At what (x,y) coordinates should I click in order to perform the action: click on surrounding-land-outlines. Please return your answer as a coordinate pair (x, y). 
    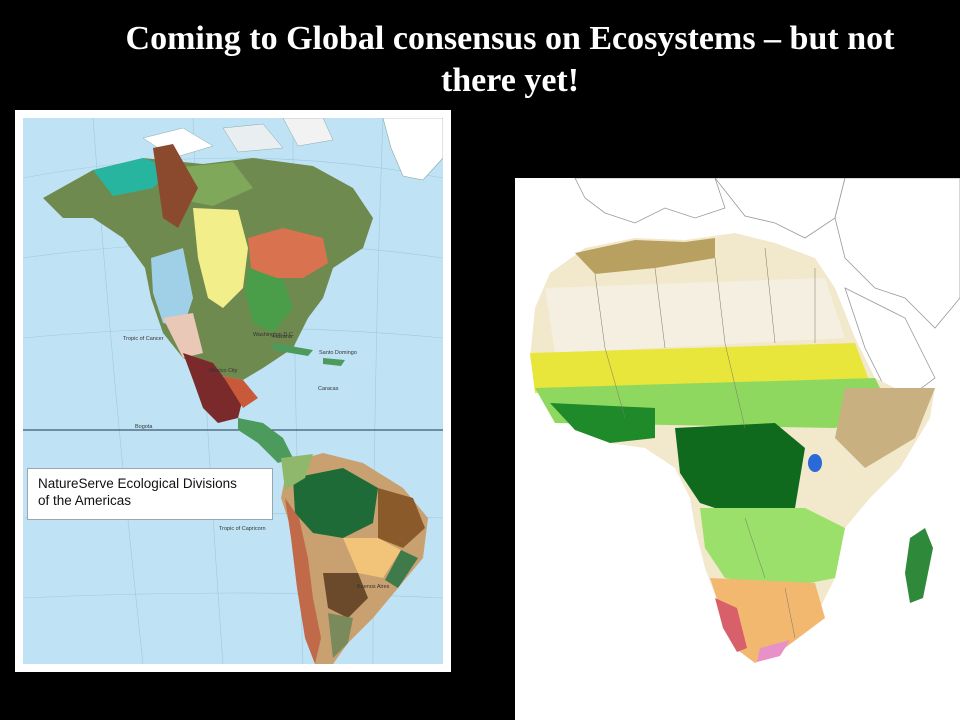
    Looking at the image, I should click on (767, 293).